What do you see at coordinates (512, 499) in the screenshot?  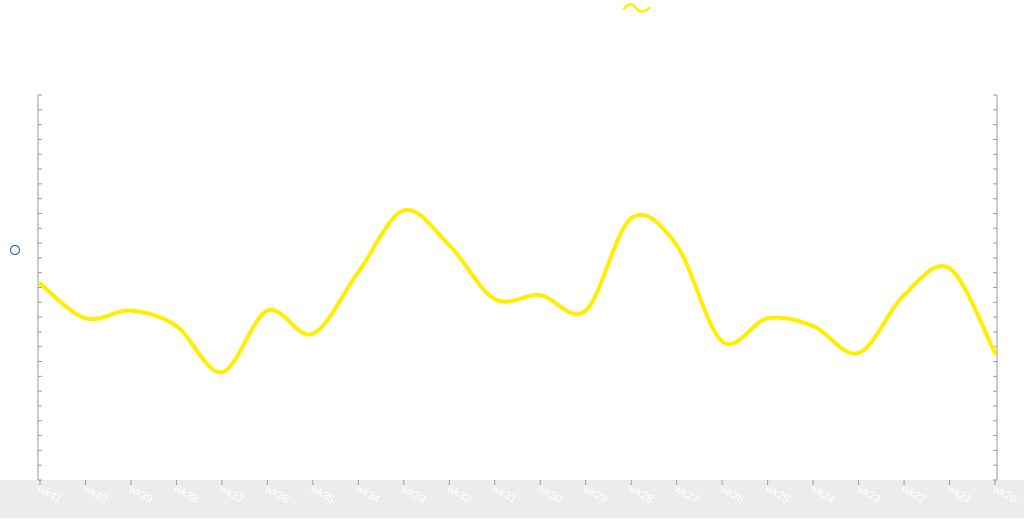 I see `x-axis-band` at bounding box center [512, 499].